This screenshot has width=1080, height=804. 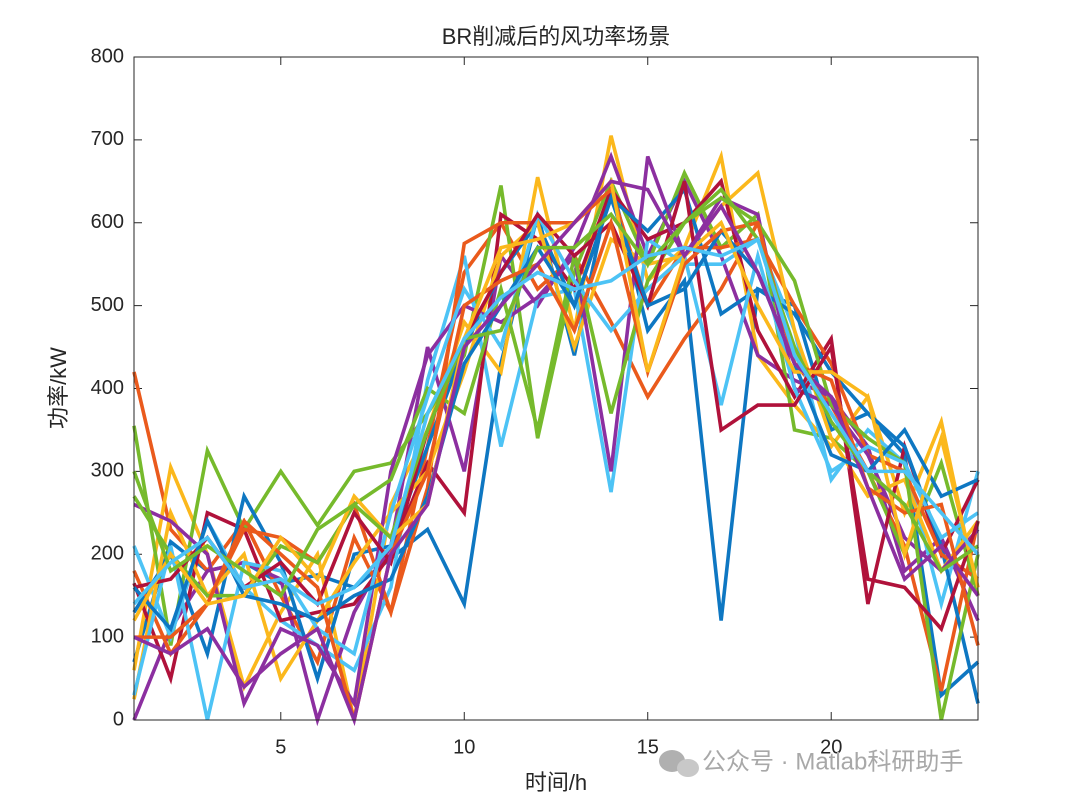 What do you see at coordinates (107, 388) in the screenshot?
I see `y-tick-label: 400` at bounding box center [107, 388].